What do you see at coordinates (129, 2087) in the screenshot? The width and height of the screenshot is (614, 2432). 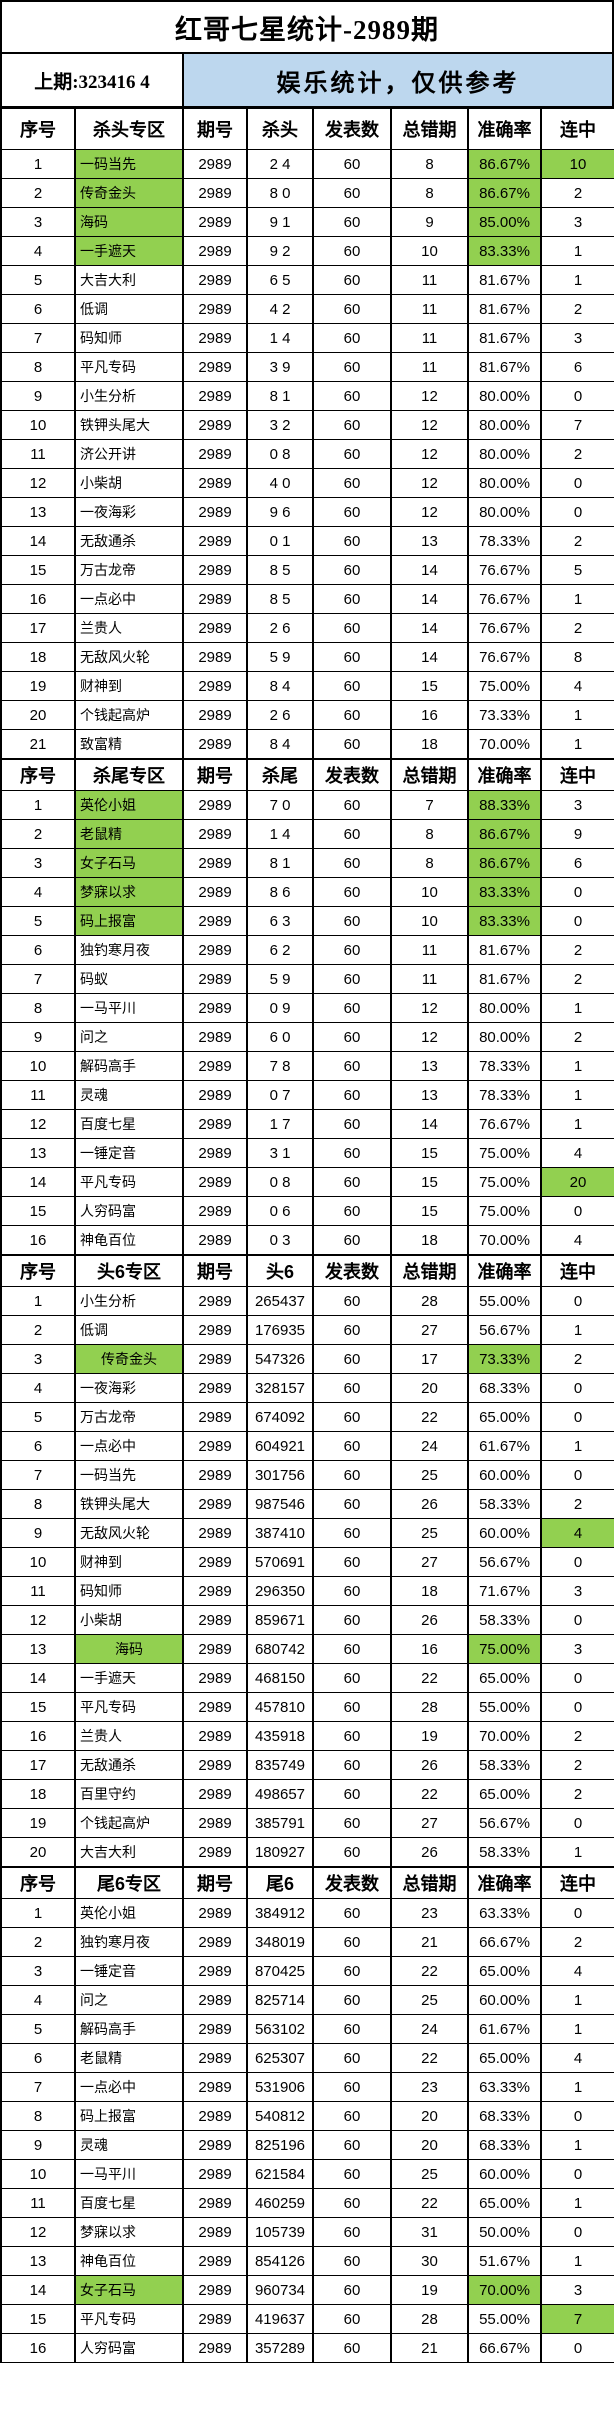 I see `cell-name: 一点必中` at bounding box center [129, 2087].